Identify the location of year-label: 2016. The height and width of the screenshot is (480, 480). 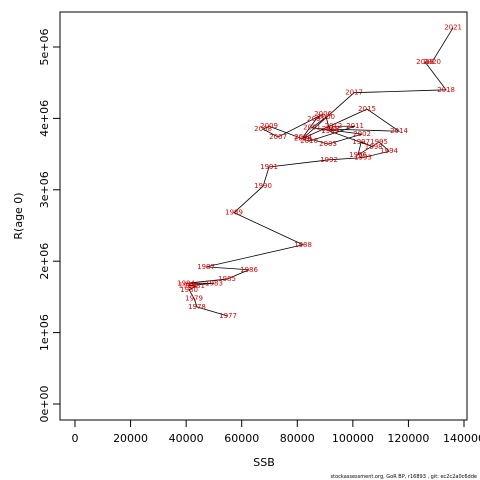
(303, 138).